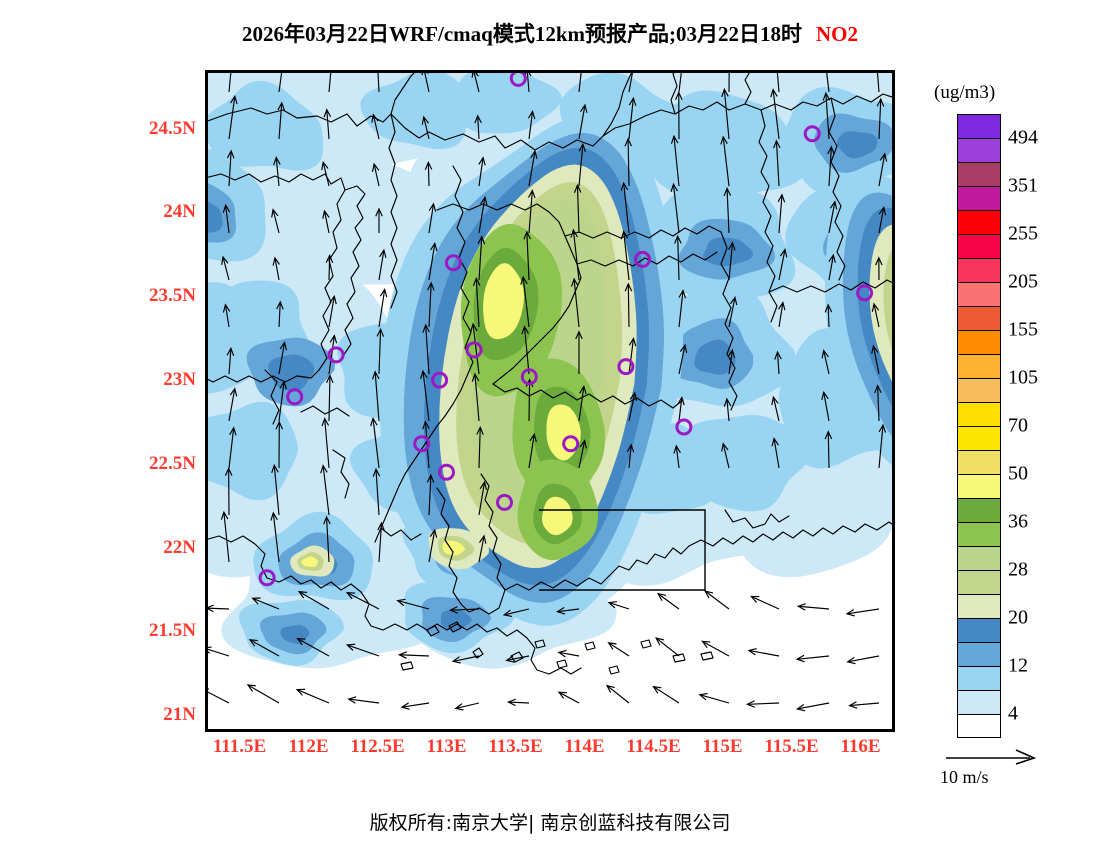 Image resolution: width=1100 pixels, height=850 pixels. I want to click on colorbar-swatch, so click(979, 198).